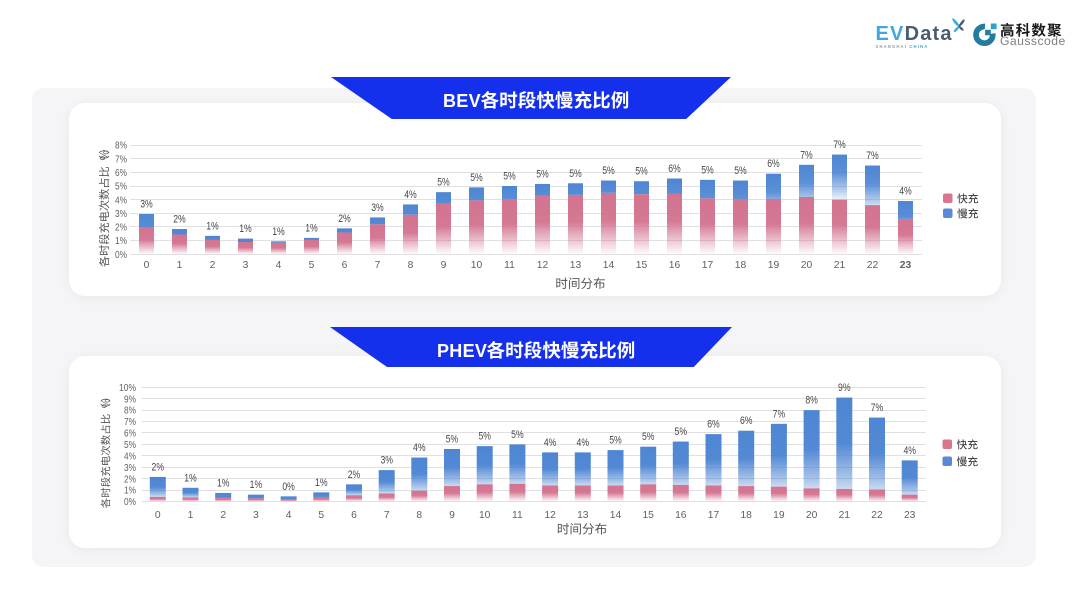 The image size is (1080, 608). I want to click on svg-text: 1, so click(191, 515).